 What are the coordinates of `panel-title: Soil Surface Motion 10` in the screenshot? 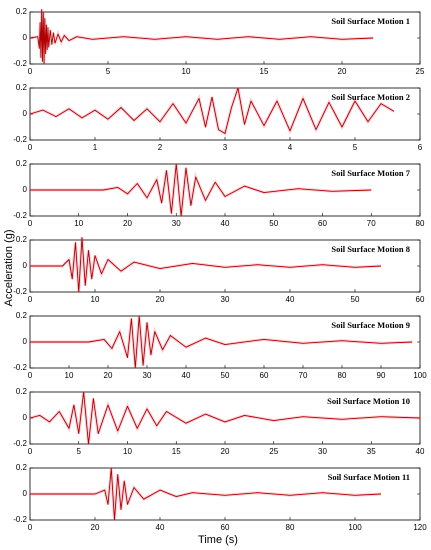 It's located at (368, 401).